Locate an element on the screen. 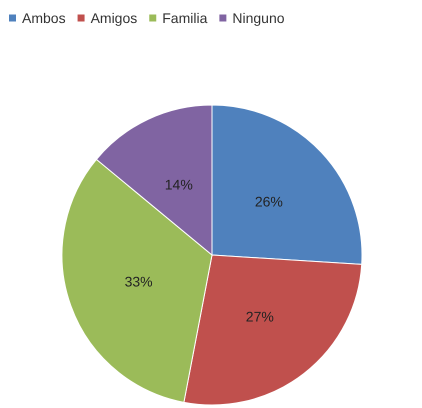 This screenshot has width=422, height=408. legend-label: Ambos is located at coordinates (44, 18).